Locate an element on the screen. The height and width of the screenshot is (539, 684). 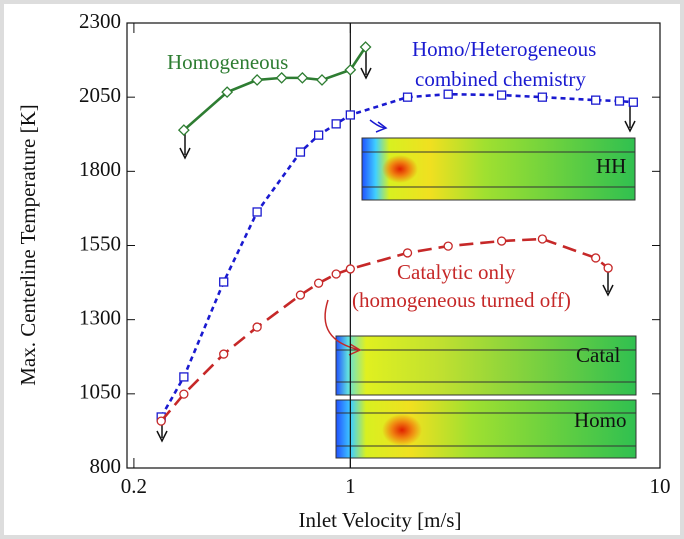
annotation: combined chemistry is located at coordinates (500, 79).